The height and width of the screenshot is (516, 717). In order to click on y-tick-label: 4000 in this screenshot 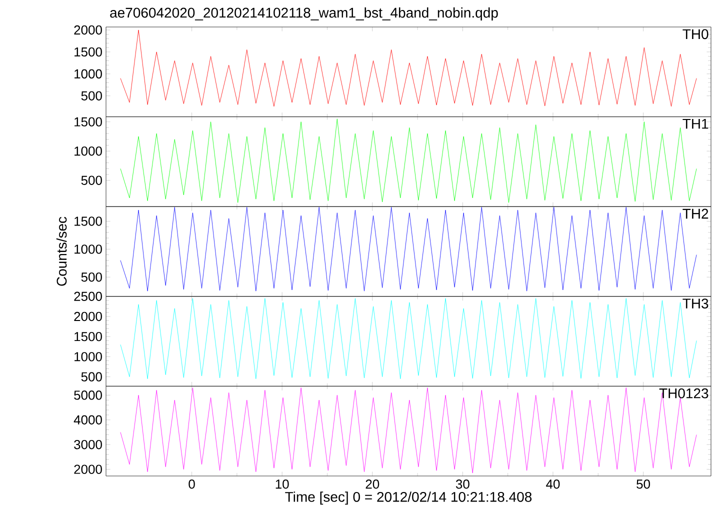, I will do `click(88, 419)`.